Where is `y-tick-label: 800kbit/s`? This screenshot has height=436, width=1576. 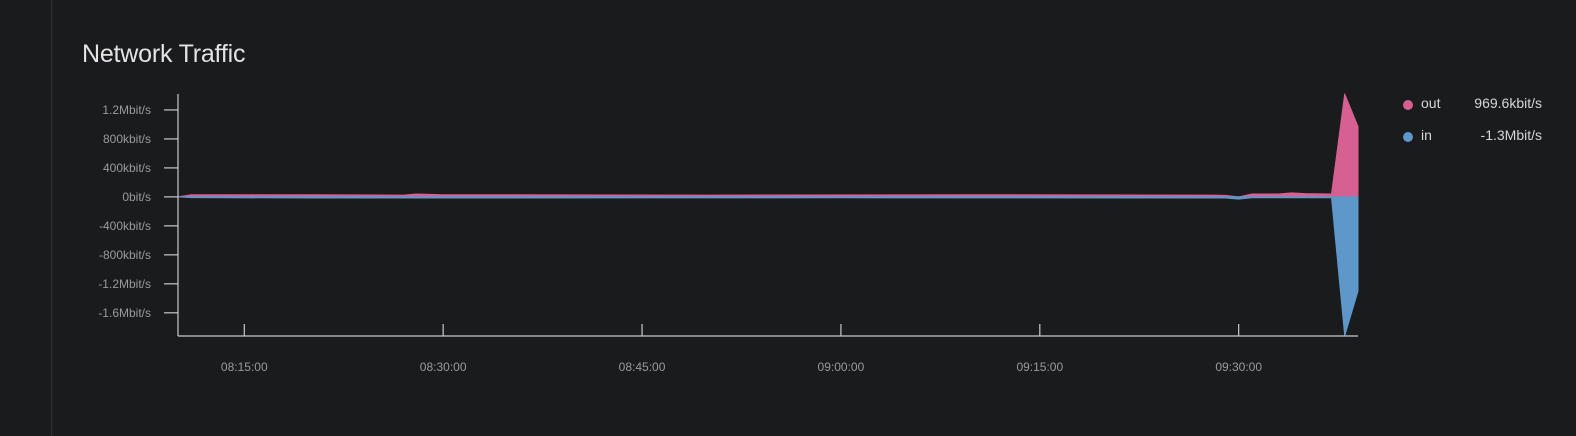
y-tick-label: 800kbit/s is located at coordinates (127, 139).